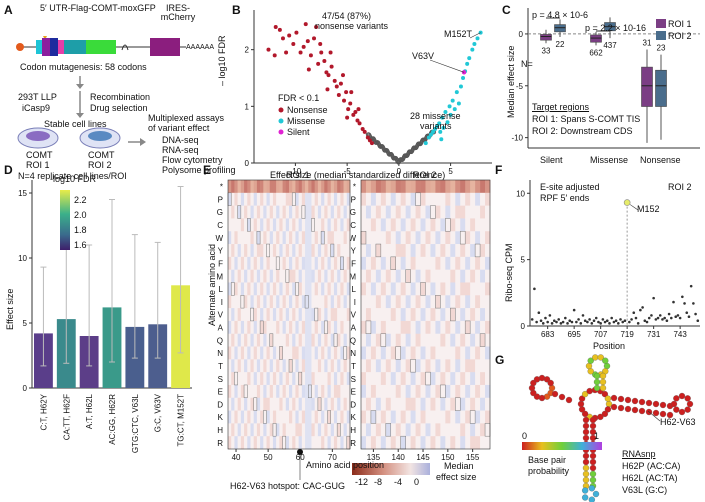  What do you see at coordinates (520, 193) in the screenshot?
I see `f-ytick-label: 10` at bounding box center [520, 193].